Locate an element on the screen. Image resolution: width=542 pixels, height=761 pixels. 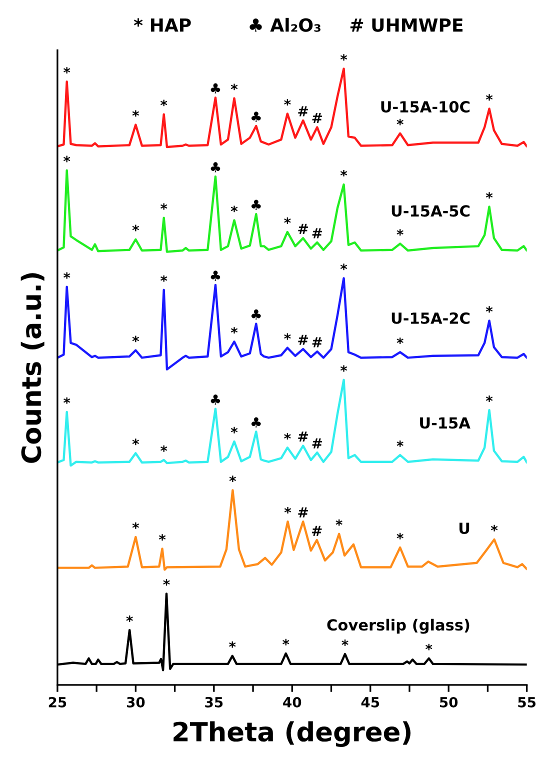
series-label: U-15A-10C is located at coordinates (425, 107).